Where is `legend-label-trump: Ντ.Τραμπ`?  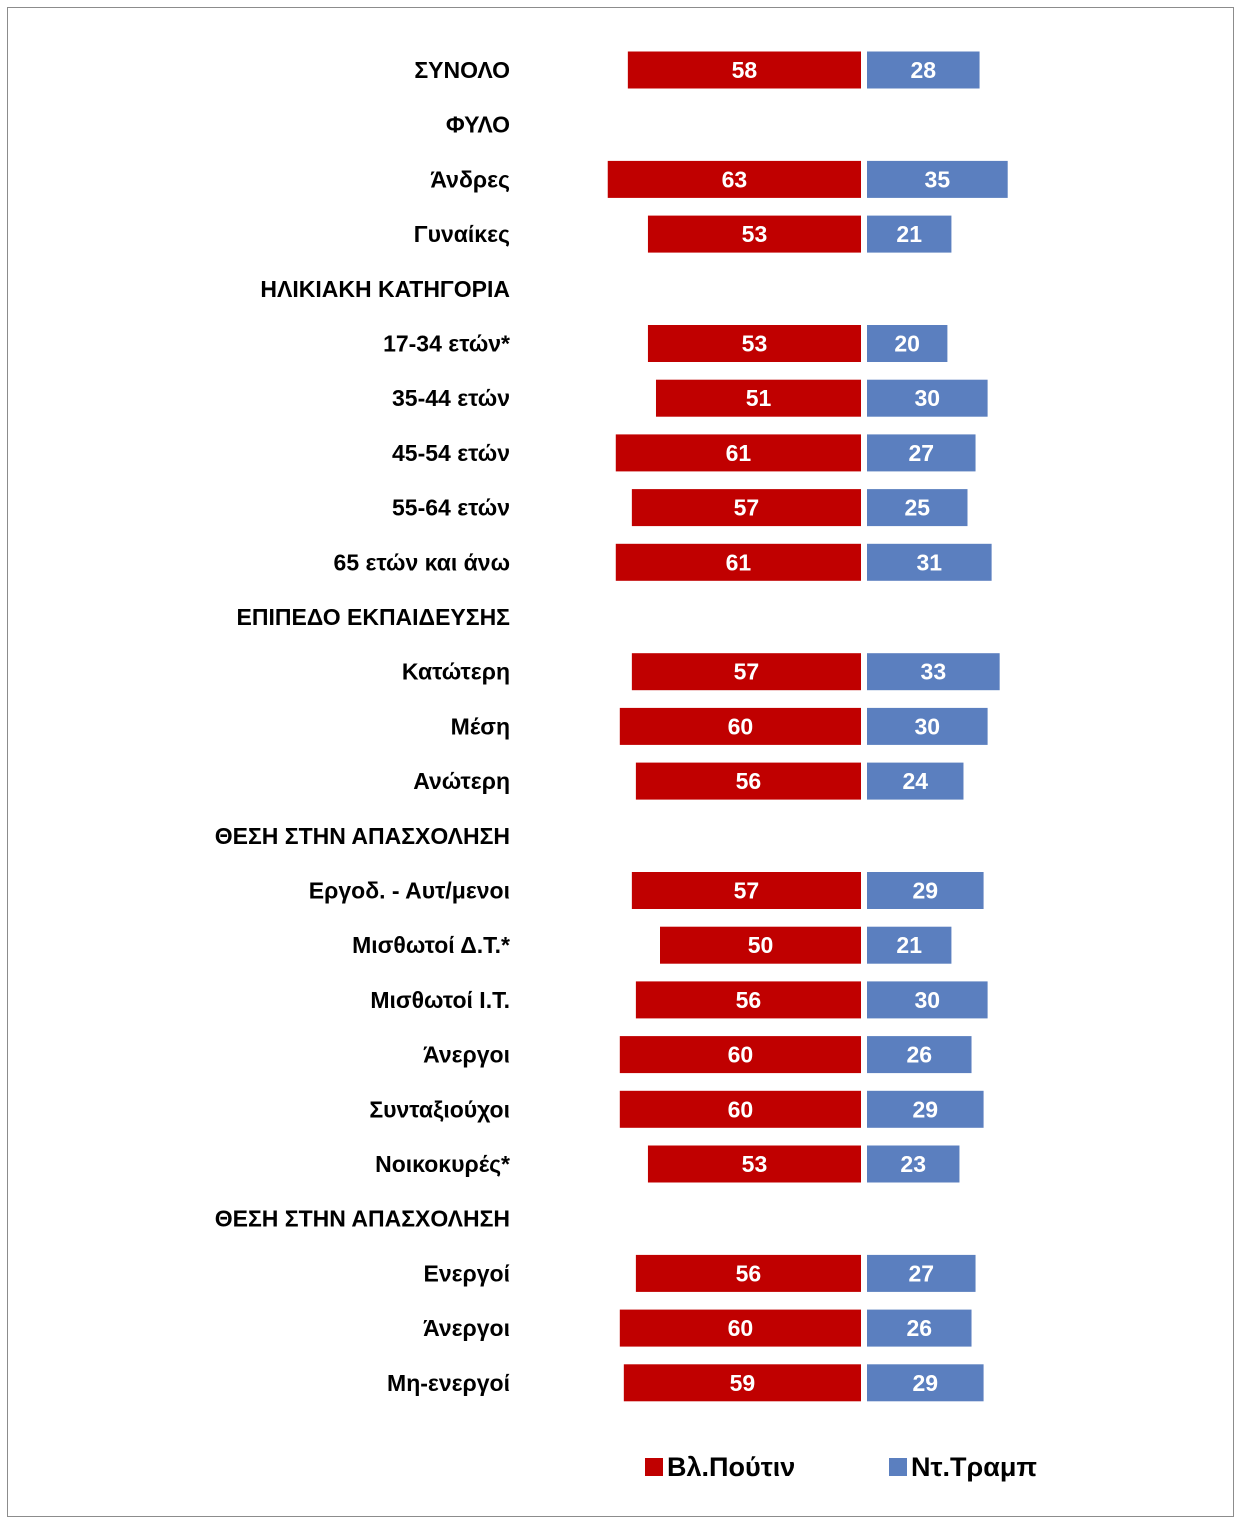 legend-label-trump: Ντ.Τραμπ is located at coordinates (974, 1467).